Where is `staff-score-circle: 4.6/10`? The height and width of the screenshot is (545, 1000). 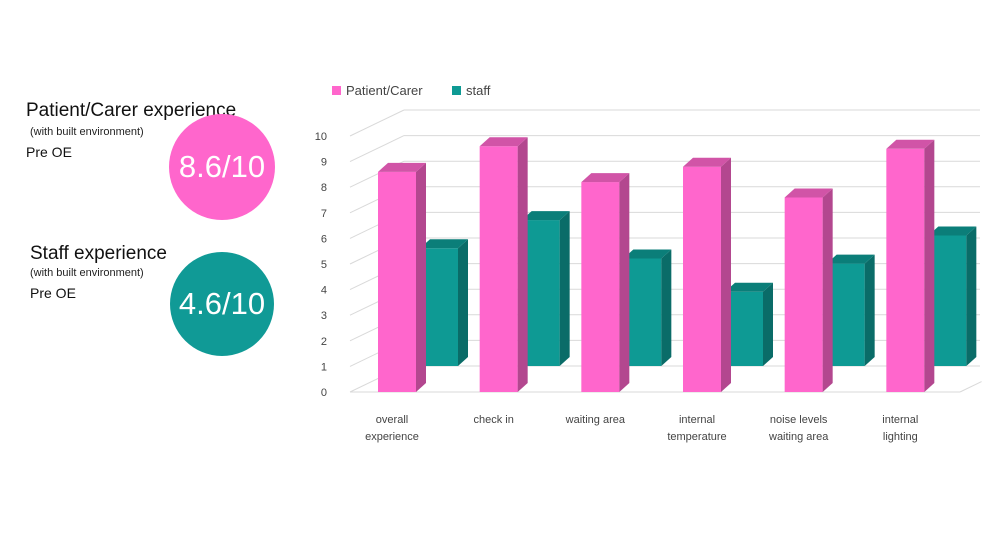
staff-score-circle: 4.6/10 is located at coordinates (222, 304).